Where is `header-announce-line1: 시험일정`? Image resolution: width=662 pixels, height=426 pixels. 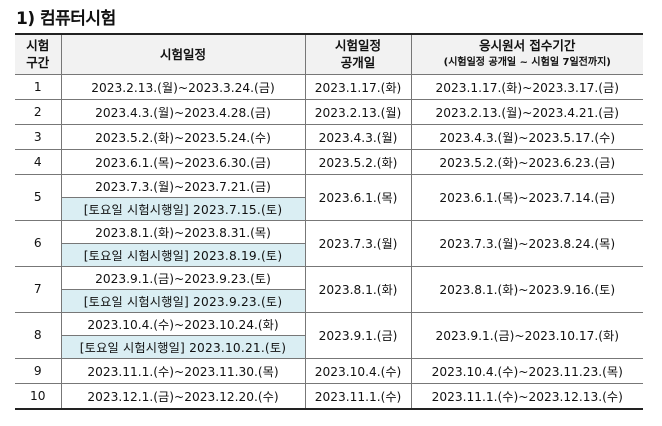 header-announce-line1: 시험일정 is located at coordinates (357, 46).